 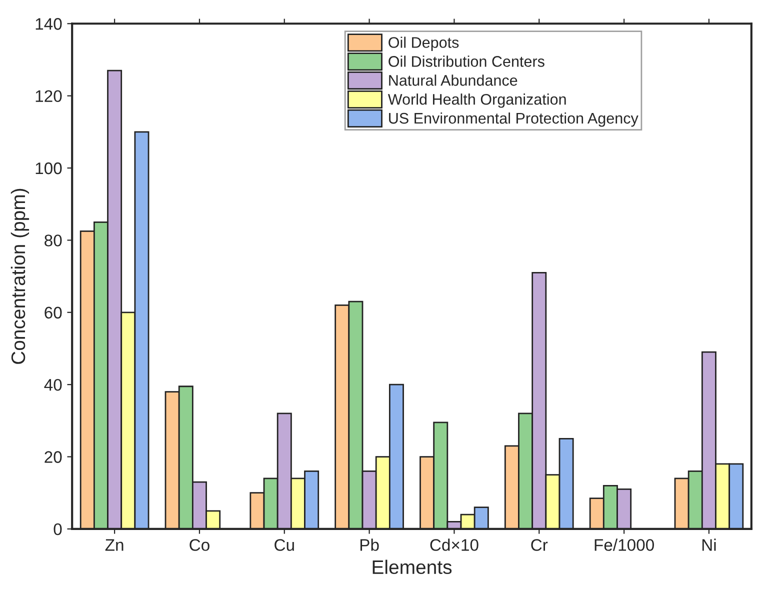 I want to click on legend-label: World Health Organization, so click(x=477, y=101).